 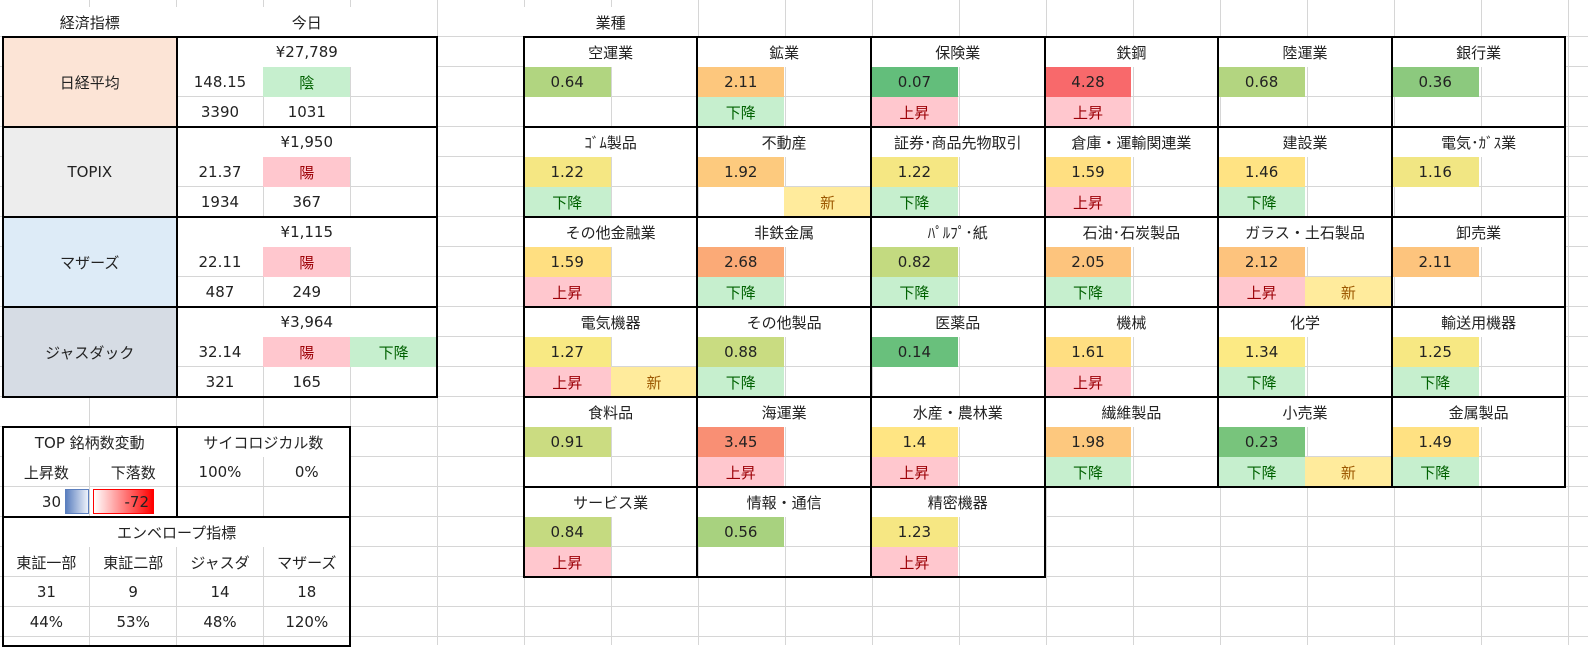 I want to click on sector-name: 小売業, so click(x=1305, y=412).